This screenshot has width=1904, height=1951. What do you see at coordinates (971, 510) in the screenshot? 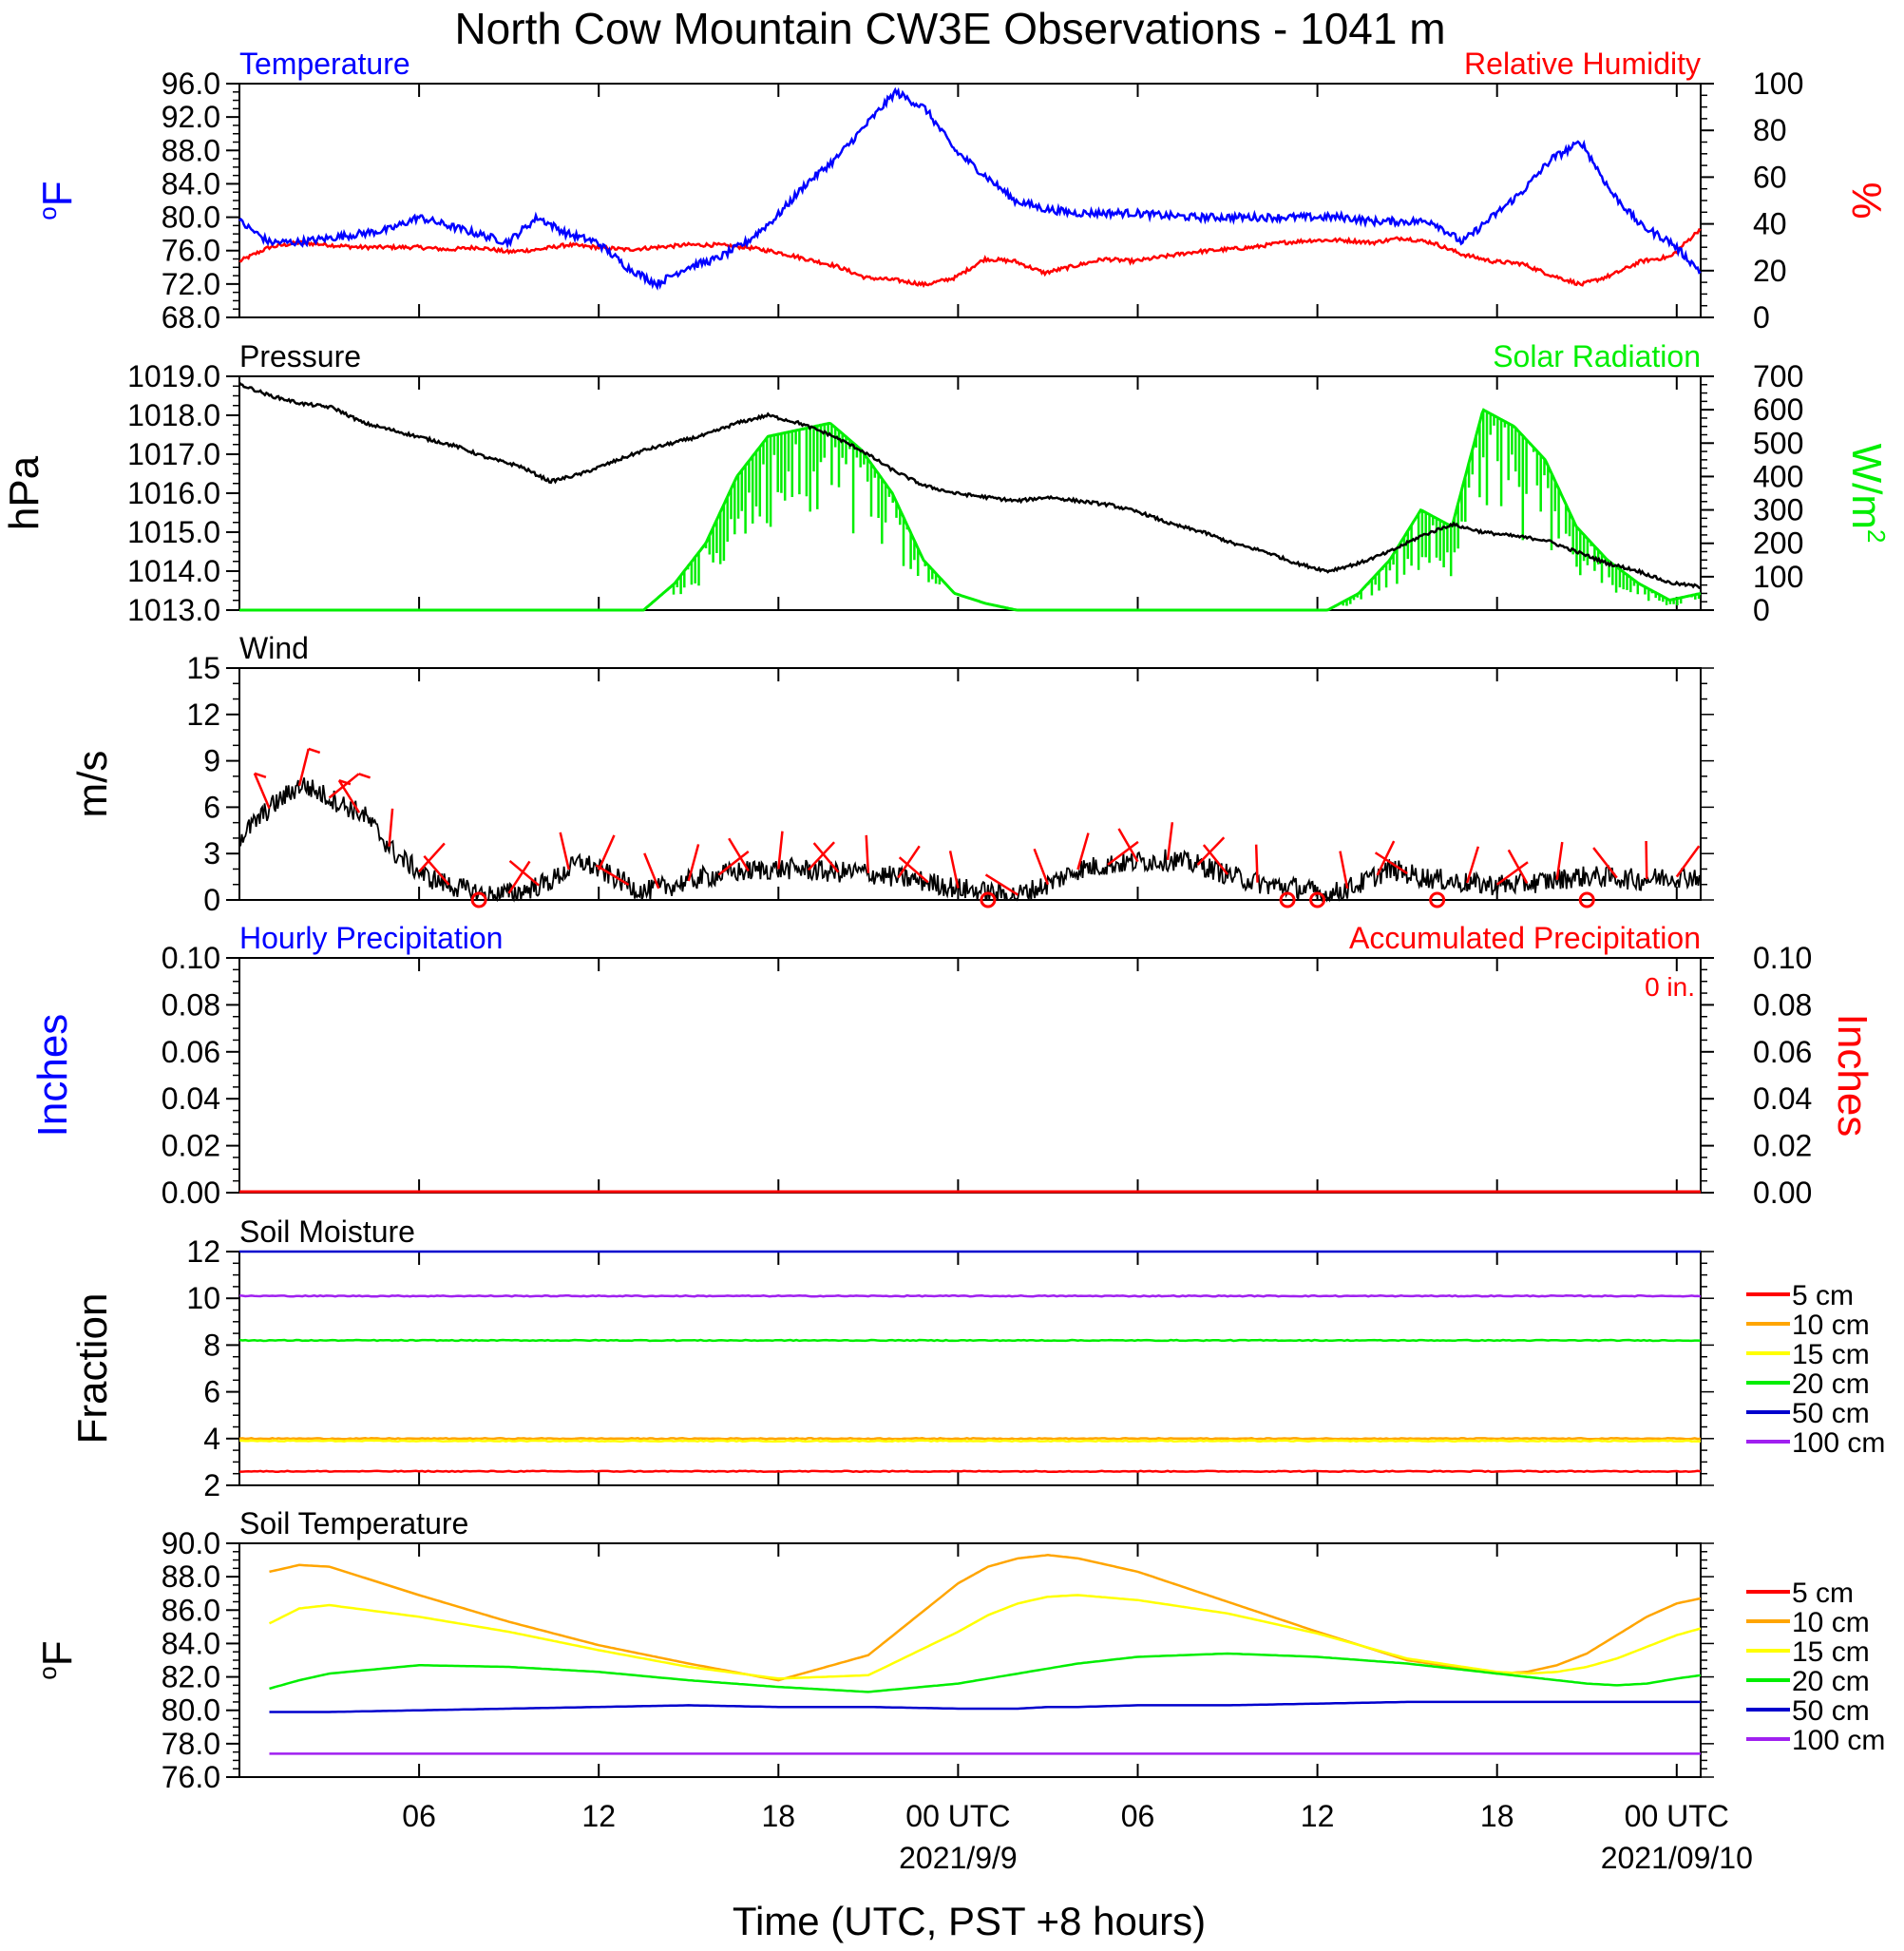
I see `solar-radiation-line` at bounding box center [971, 510].